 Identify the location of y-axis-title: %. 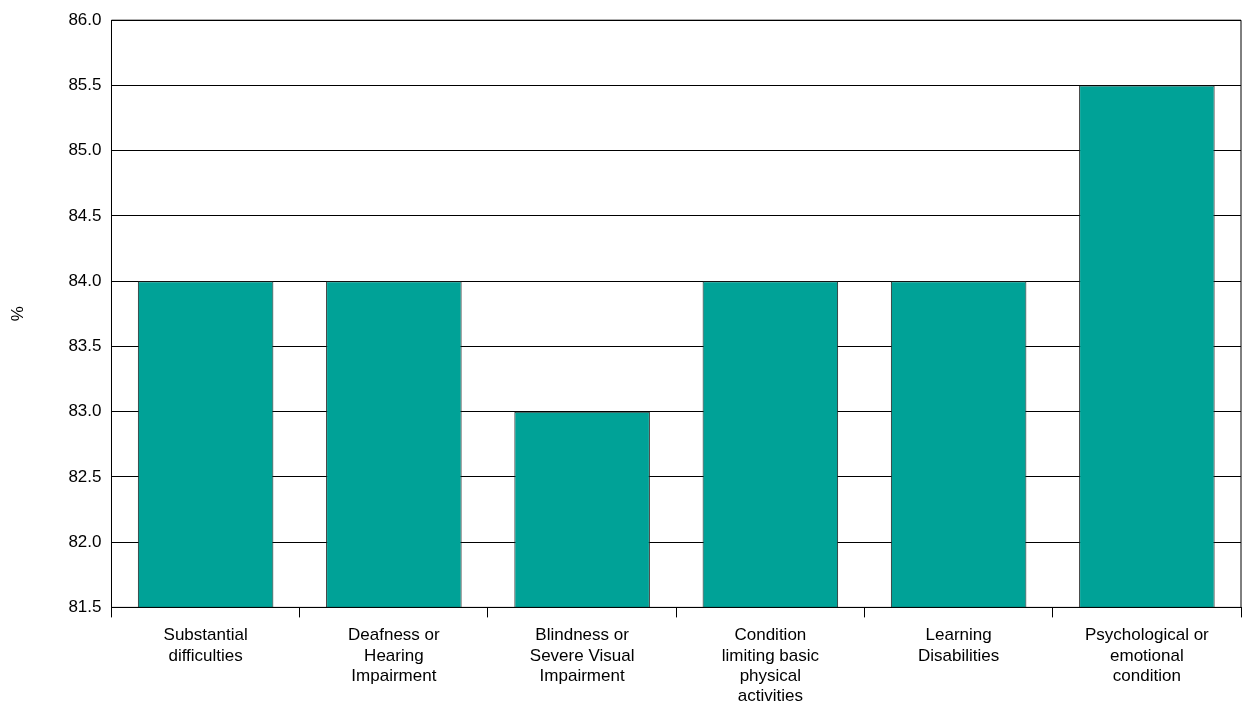
(17, 314).